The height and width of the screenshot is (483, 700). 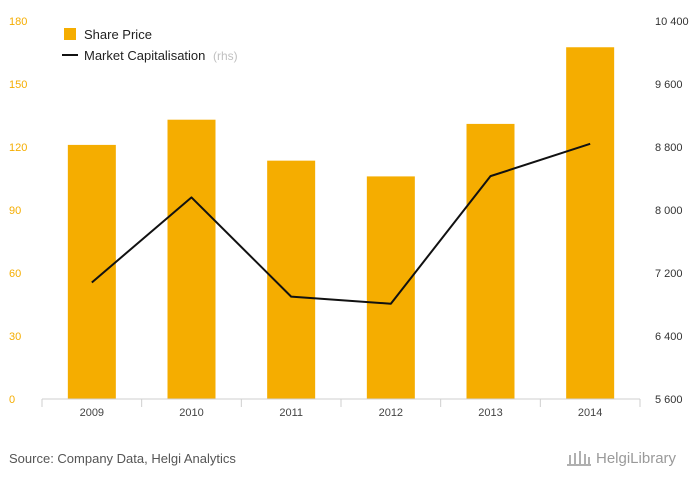 I want to click on bar-2014, so click(x=590, y=223).